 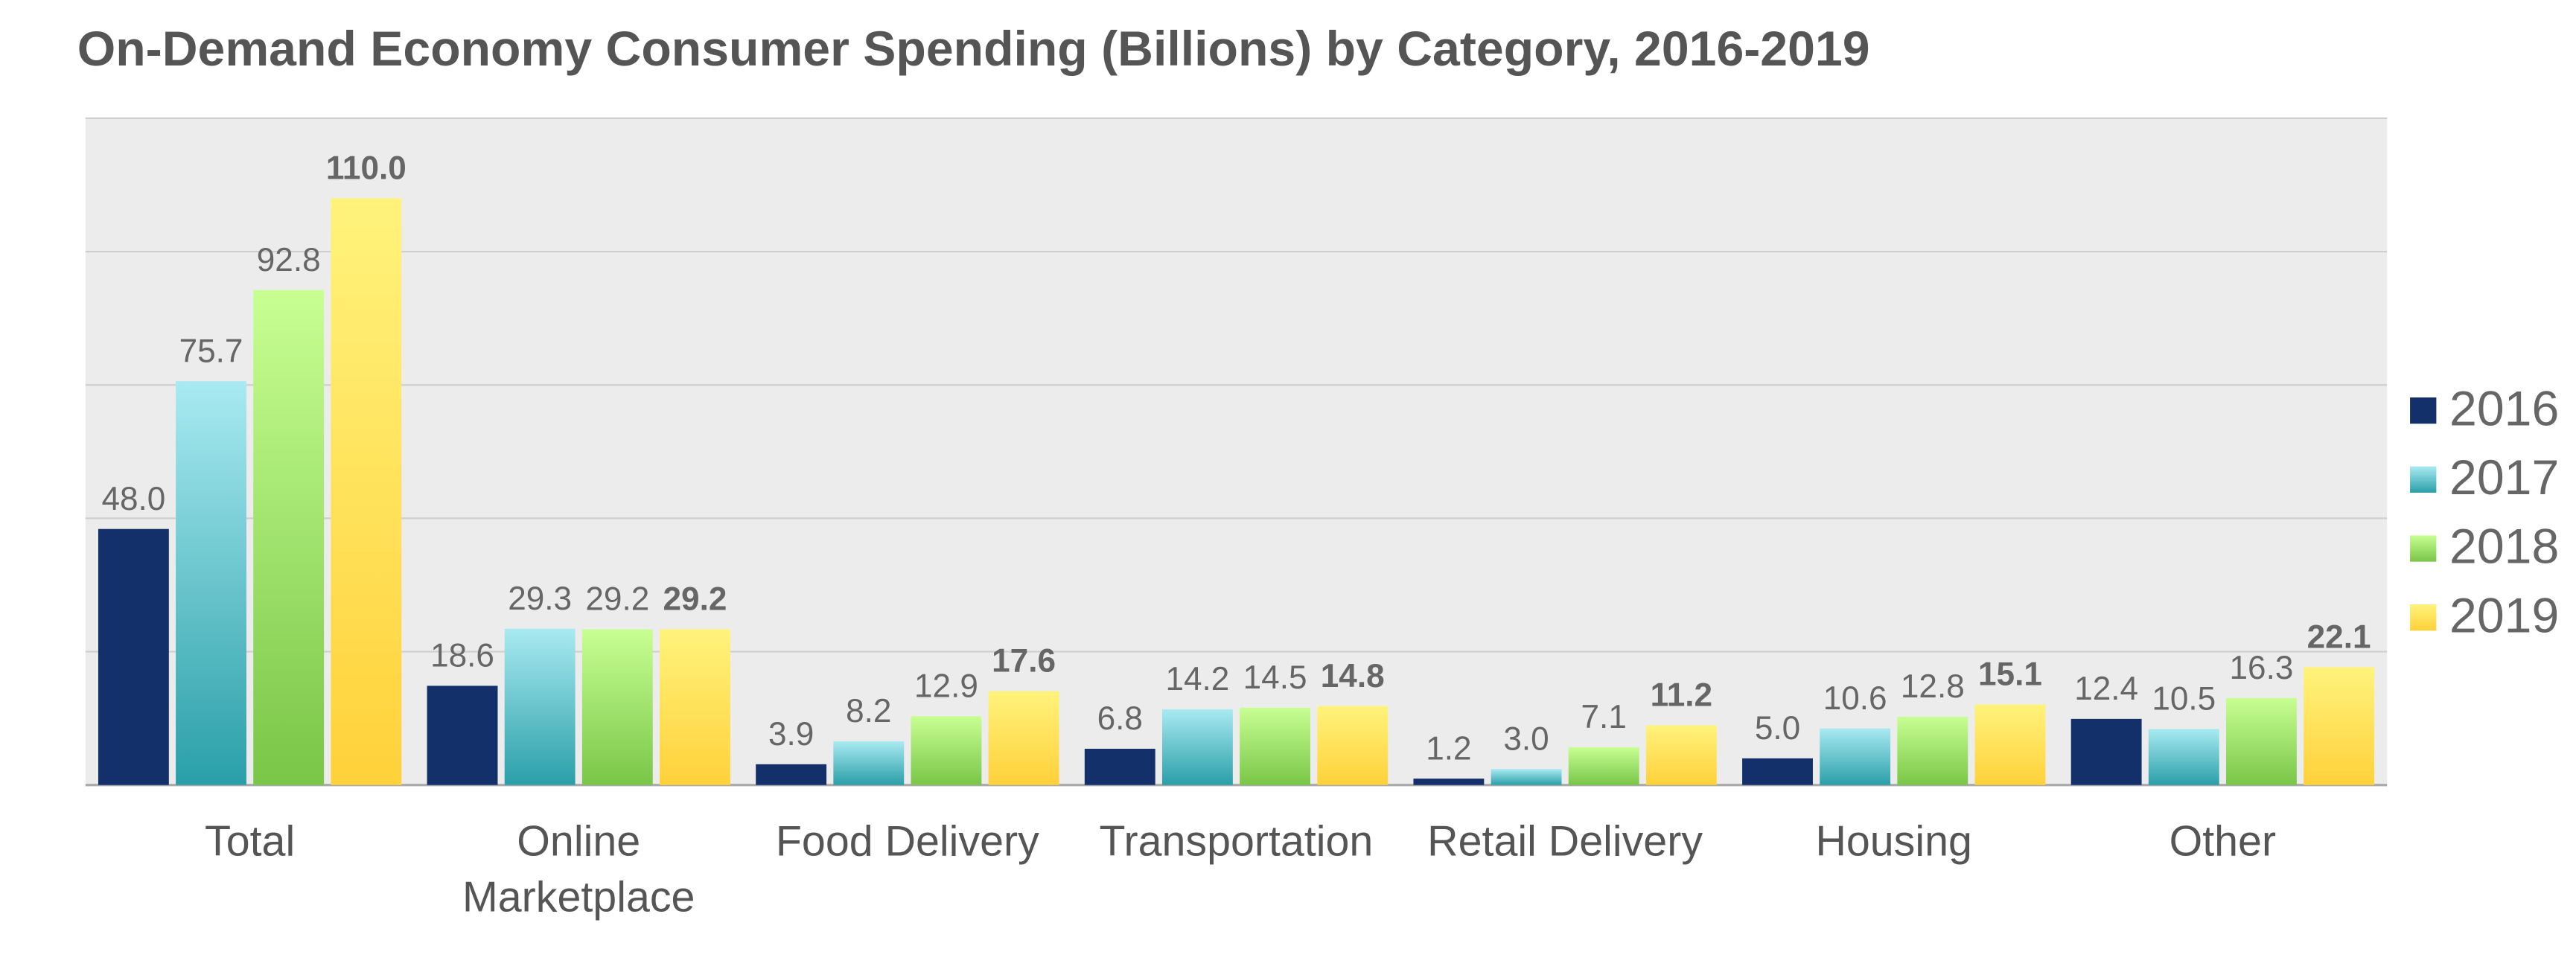 I want to click on value-label: 29.3, so click(x=540, y=599).